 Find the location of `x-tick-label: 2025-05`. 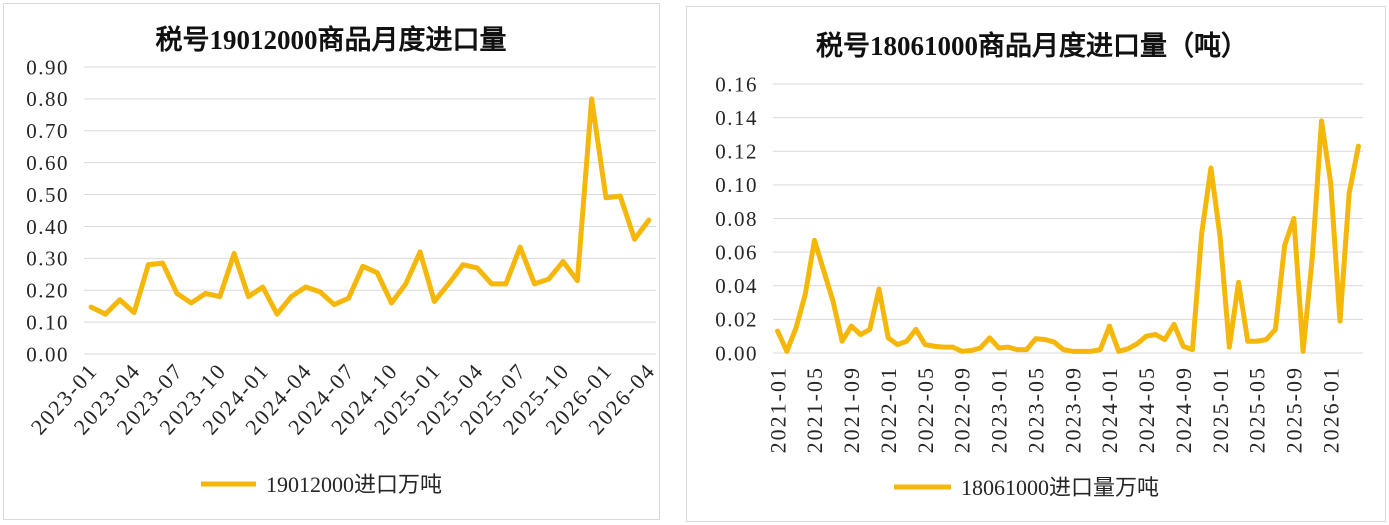

x-tick-label: 2025-05 is located at coordinates (1257, 409).